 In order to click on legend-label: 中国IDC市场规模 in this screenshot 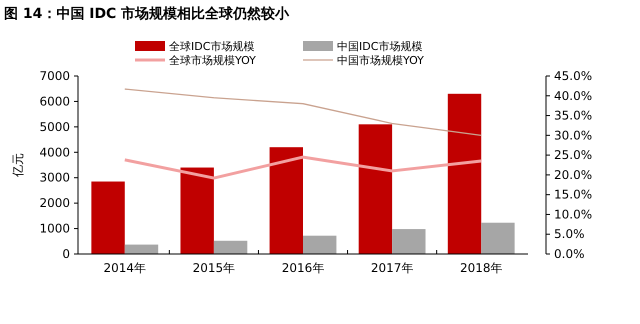, I will do `click(379, 46)`.